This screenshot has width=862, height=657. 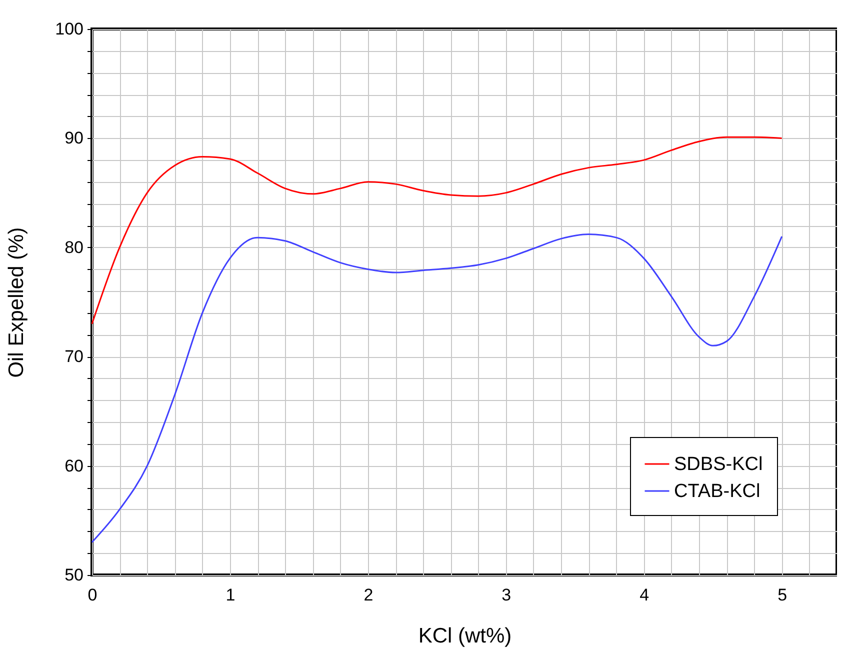 What do you see at coordinates (507, 595) in the screenshot?
I see `x-tick-label: 3` at bounding box center [507, 595].